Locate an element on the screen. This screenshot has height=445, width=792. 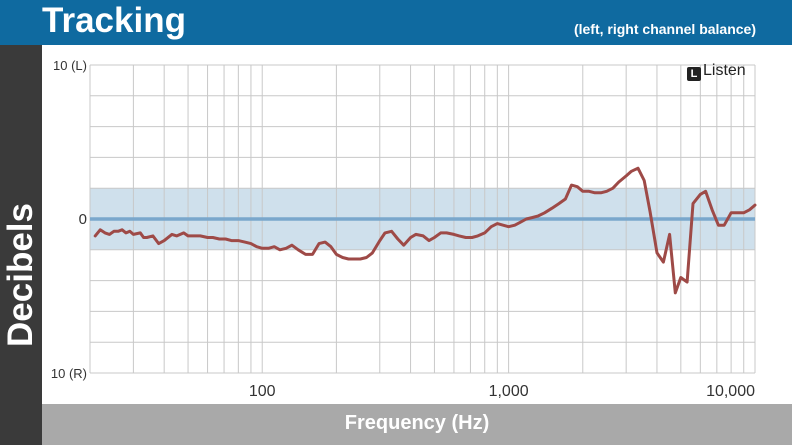
y-axis-title-bar: Decibels is located at coordinates (21, 245).